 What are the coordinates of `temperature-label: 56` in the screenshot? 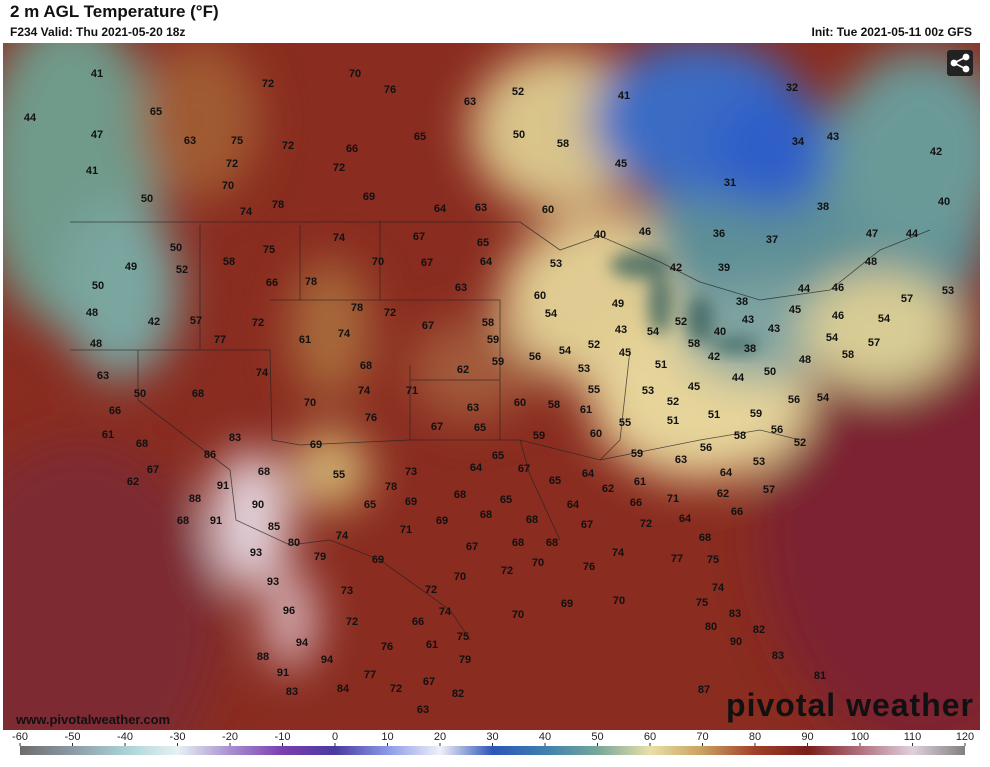 It's located at (794, 400).